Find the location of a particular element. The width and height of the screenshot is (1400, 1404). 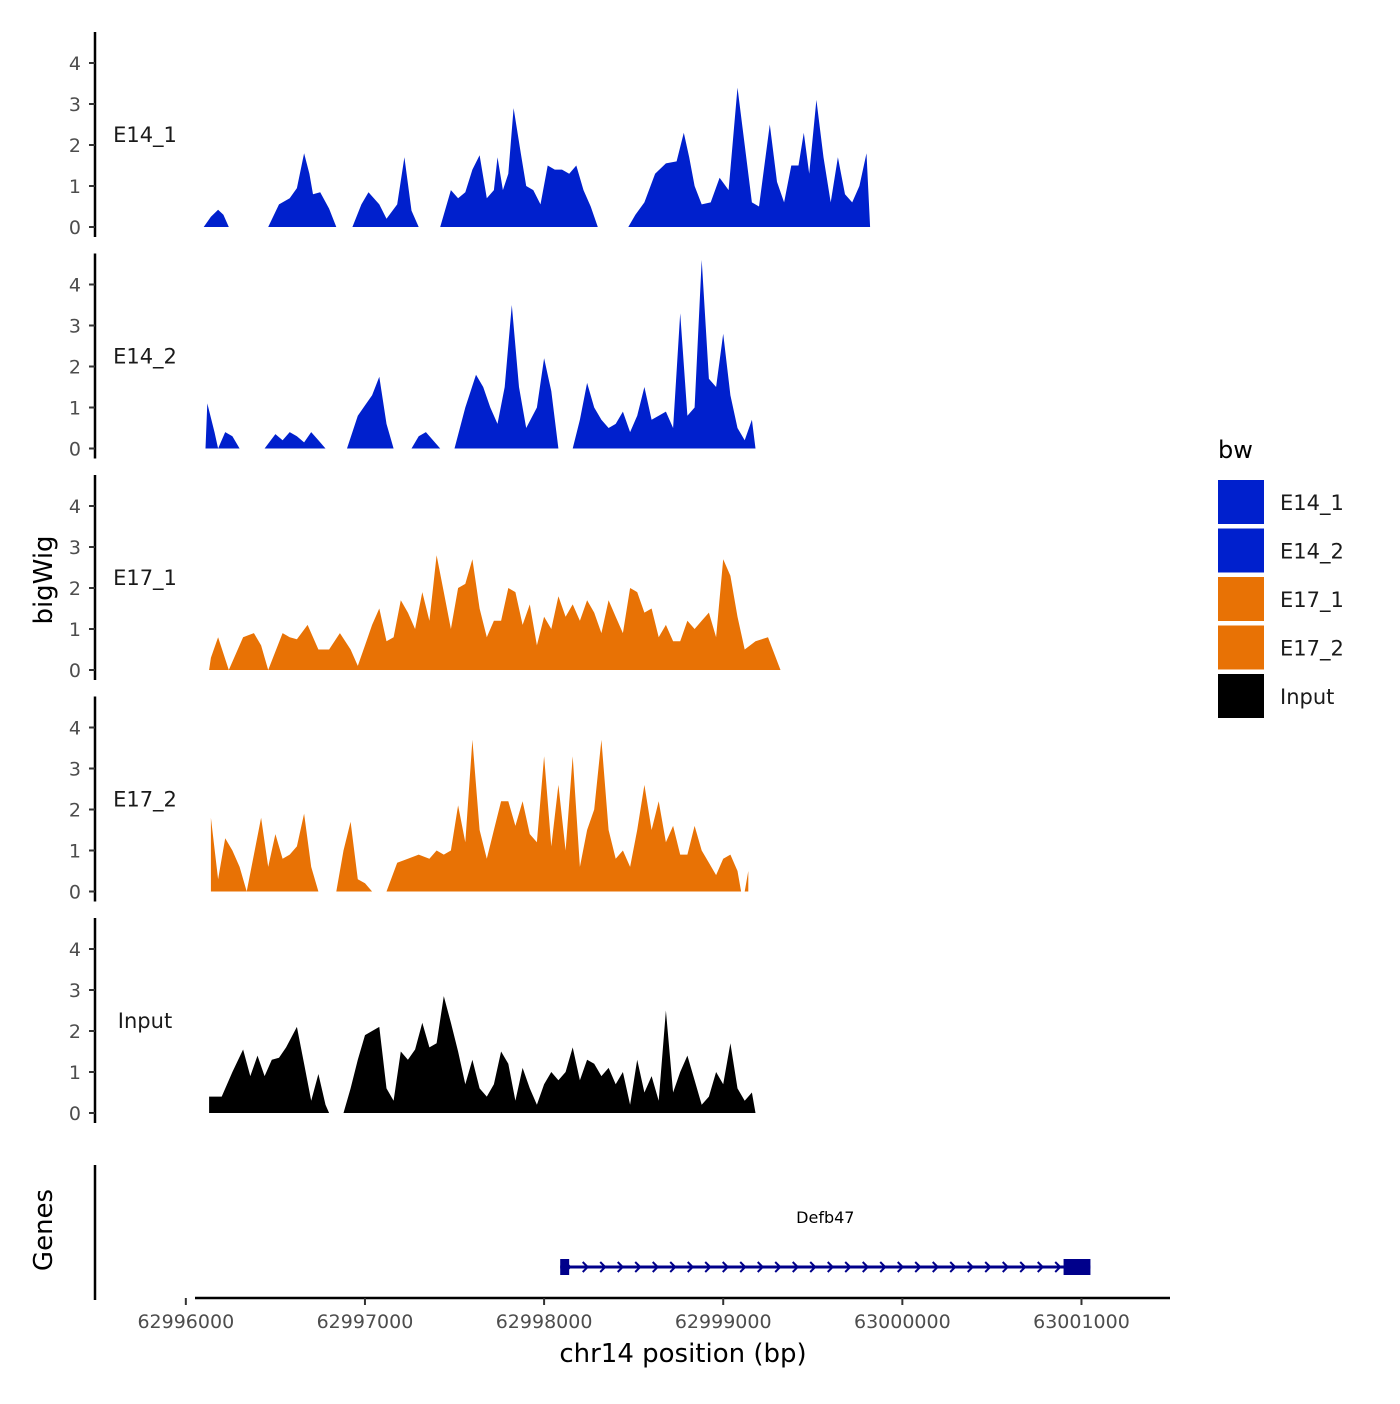

legend-label: E17_1 is located at coordinates (1312, 600).